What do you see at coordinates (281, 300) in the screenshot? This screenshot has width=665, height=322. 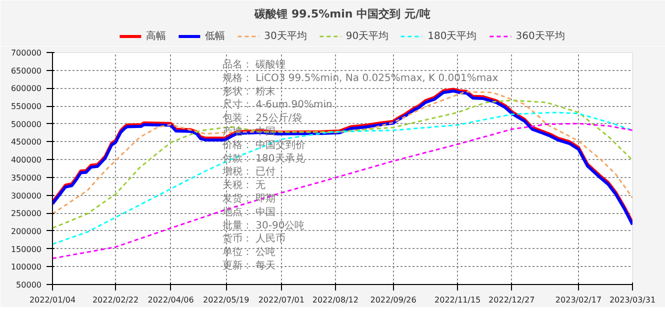 I see `x-tick-label: 2022/07/01` at bounding box center [281, 300].